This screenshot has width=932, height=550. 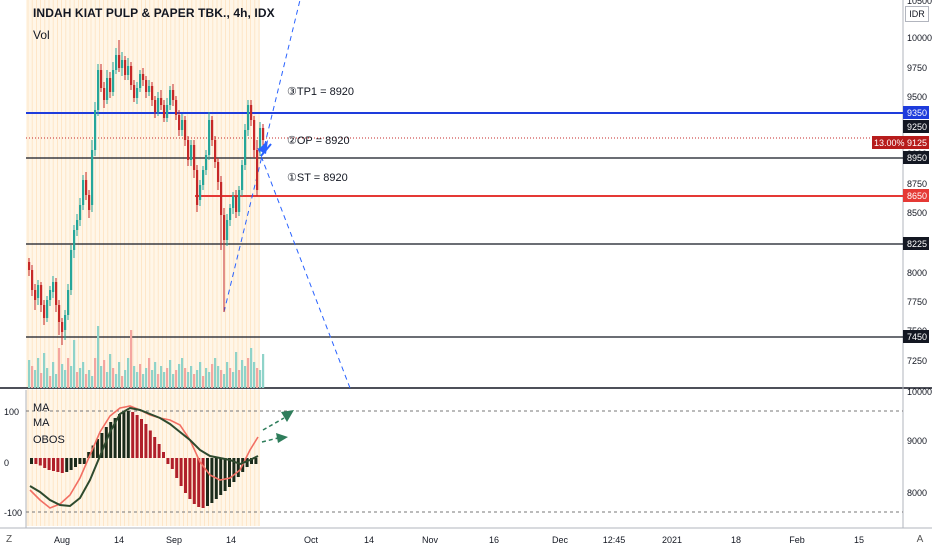 I want to click on oscillator-histogram, so click(x=144, y=459).